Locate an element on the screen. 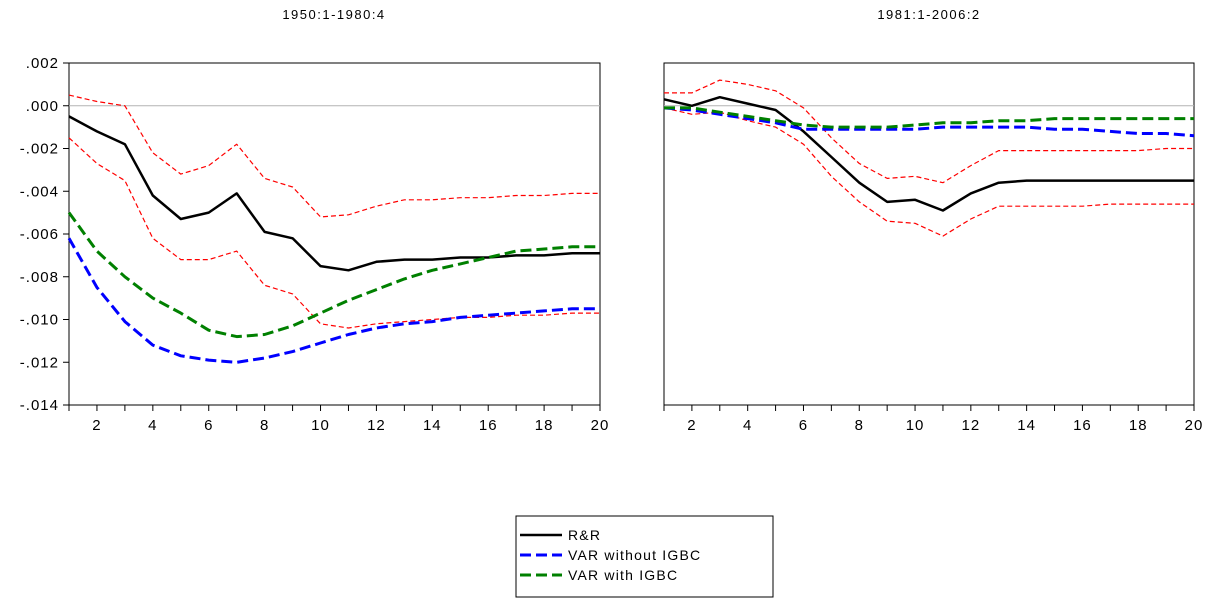 This screenshot has width=1218, height=599. left-x-tick-label: 4 is located at coordinates (152, 425).